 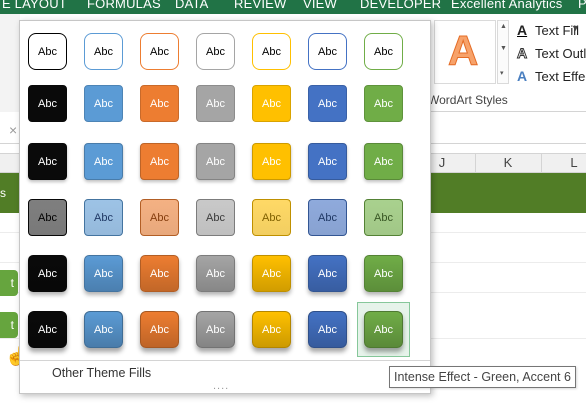 I want to click on text-effects-button: A Text Effec, so click(x=551, y=77).